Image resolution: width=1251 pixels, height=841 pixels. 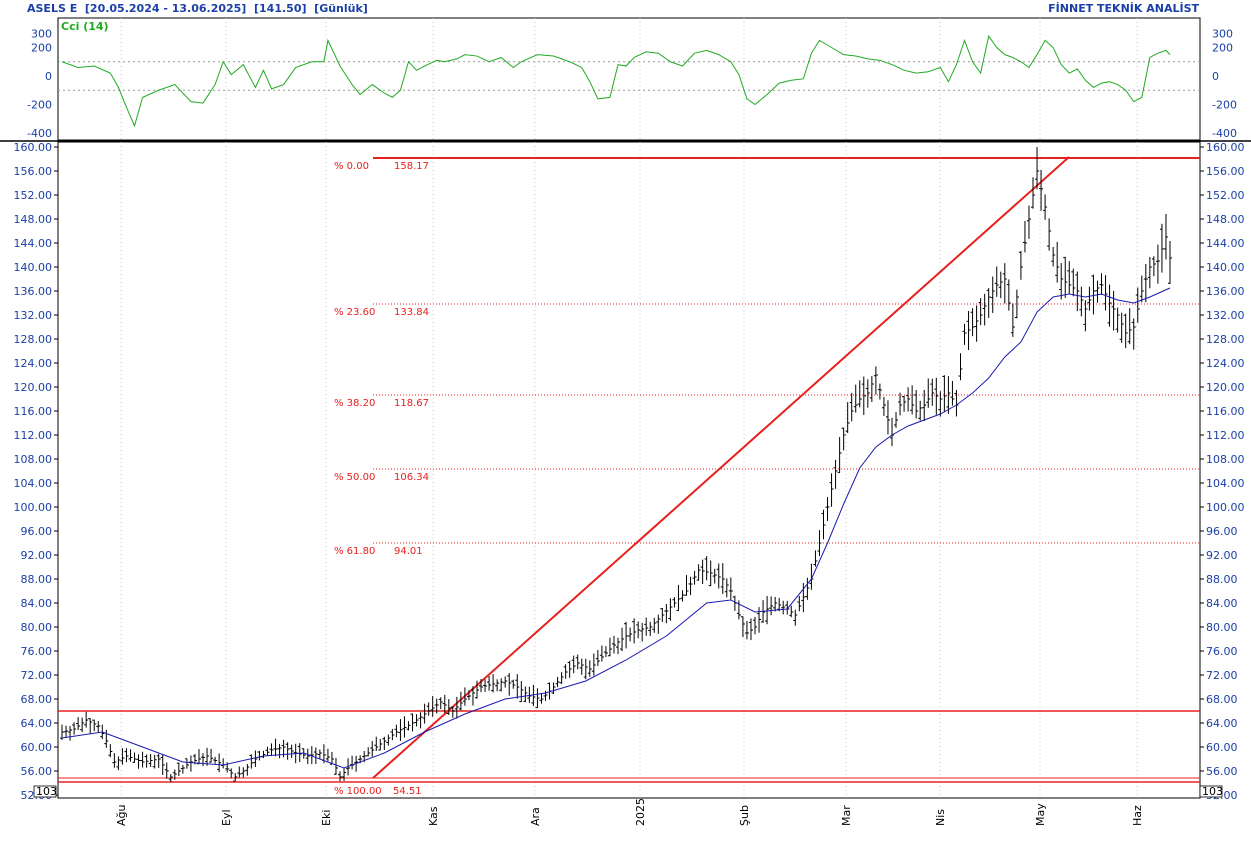 What do you see at coordinates (1225, 315) in the screenshot?
I see `y-tick-label-right: 132.00` at bounding box center [1225, 315].